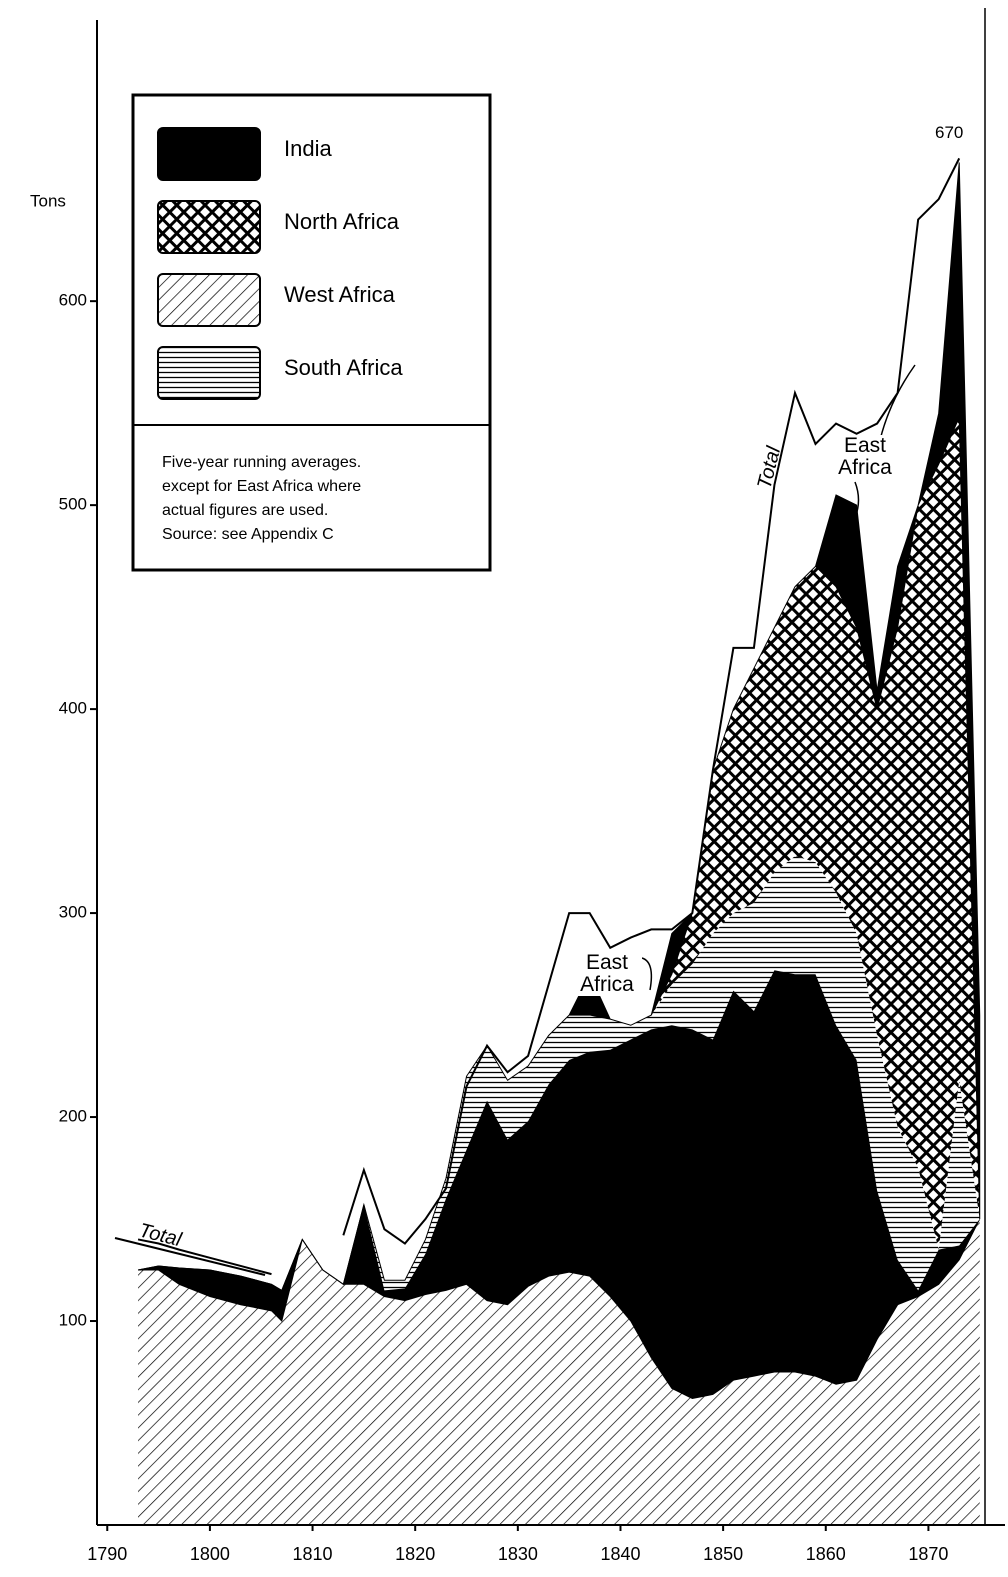 The width and height of the screenshot is (1008, 1577). Describe the element at coordinates (210, 1554) in the screenshot. I see `x-tick-label: 1800` at that location.